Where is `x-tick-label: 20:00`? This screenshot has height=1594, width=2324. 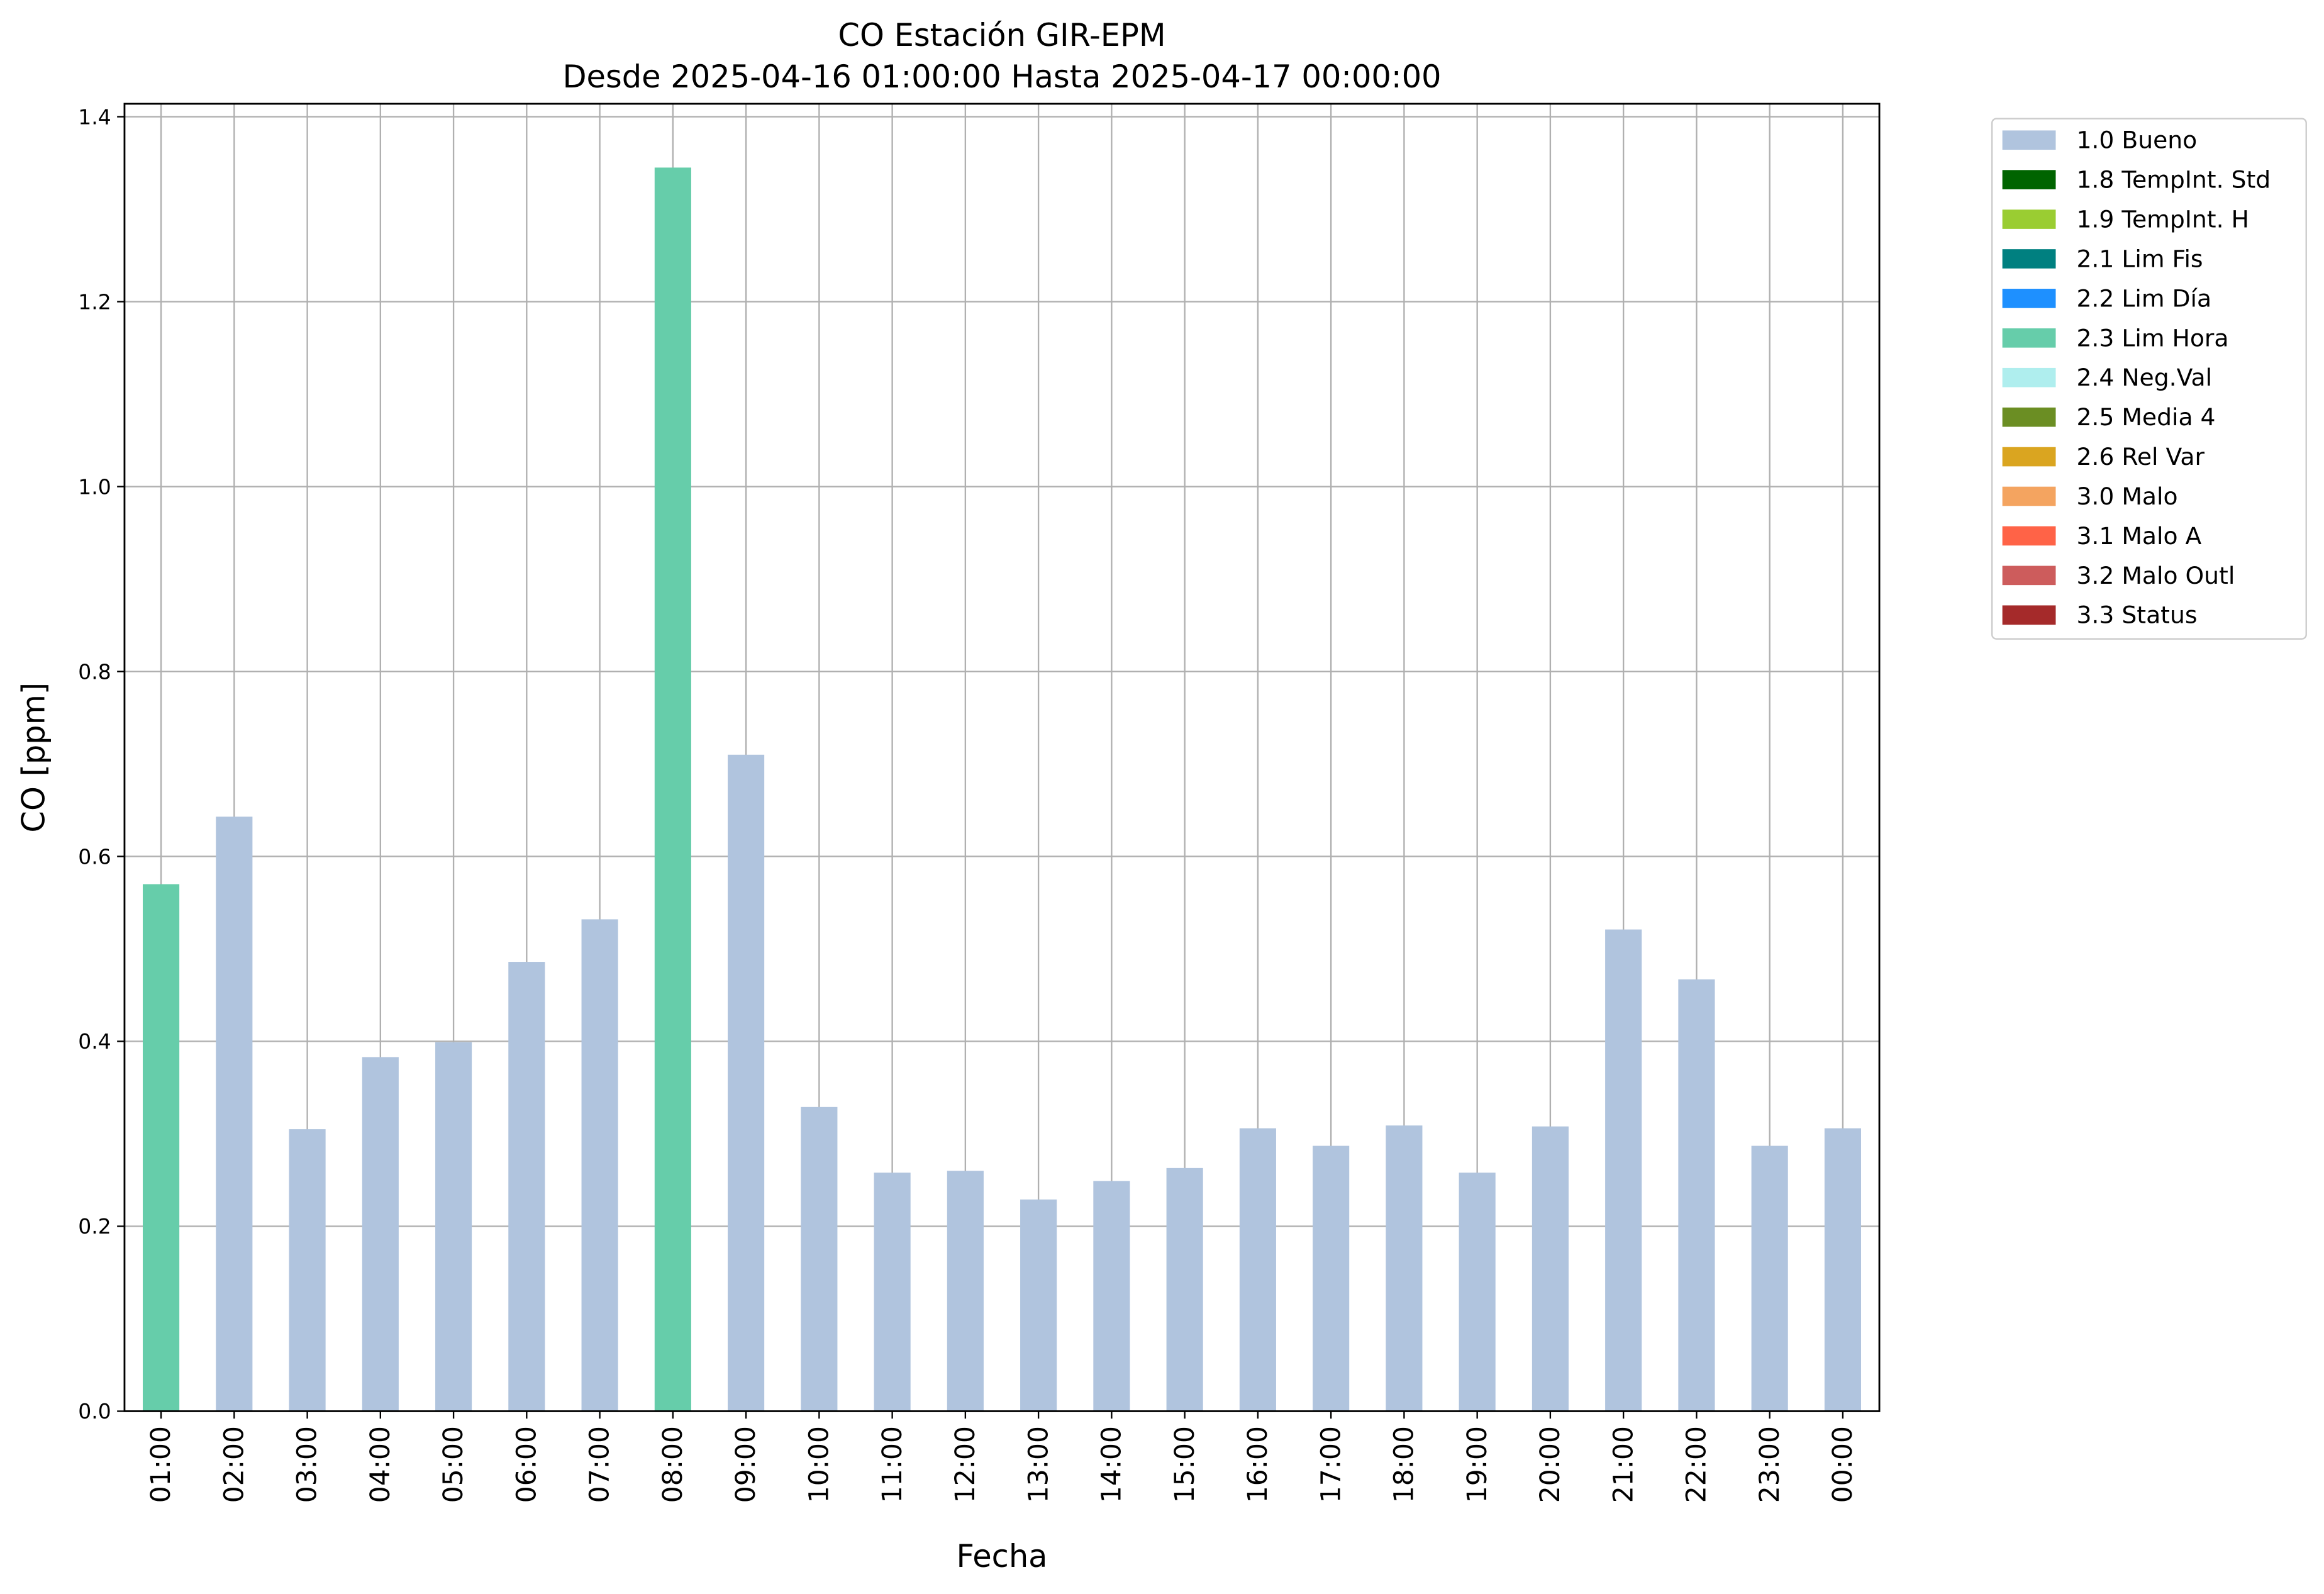 x-tick-label: 20:00 is located at coordinates (1550, 1464).